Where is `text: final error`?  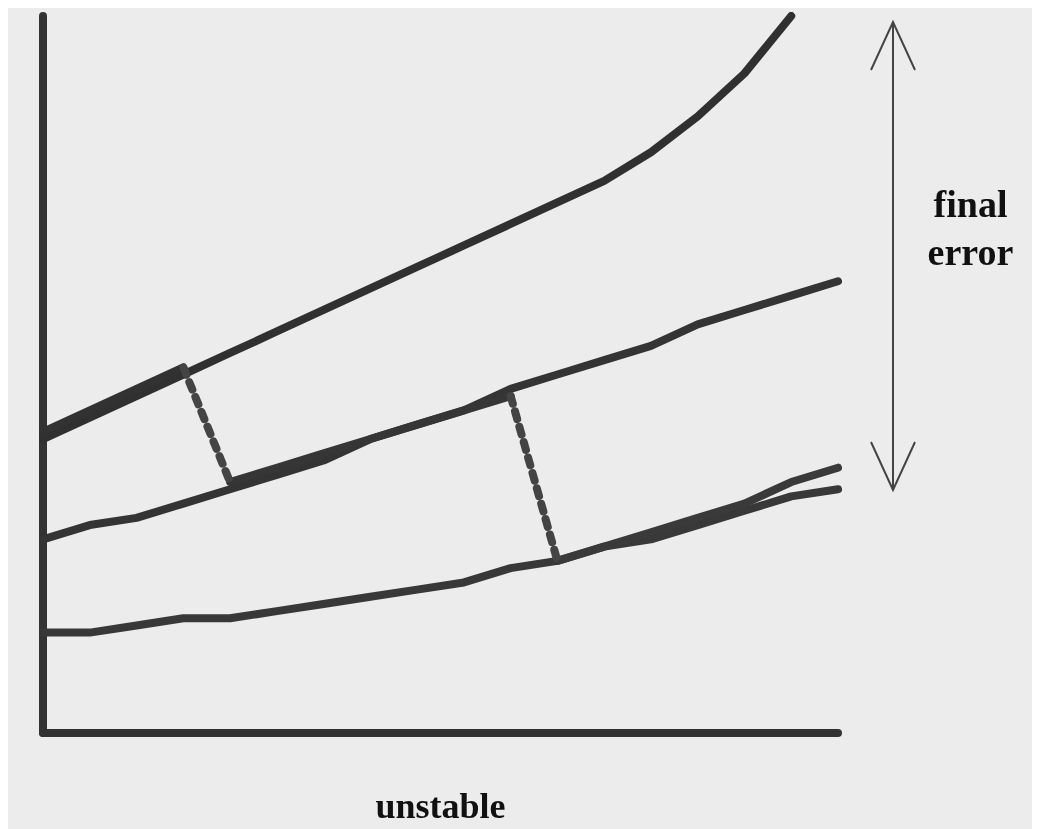
text: final error is located at coordinates (970, 228).